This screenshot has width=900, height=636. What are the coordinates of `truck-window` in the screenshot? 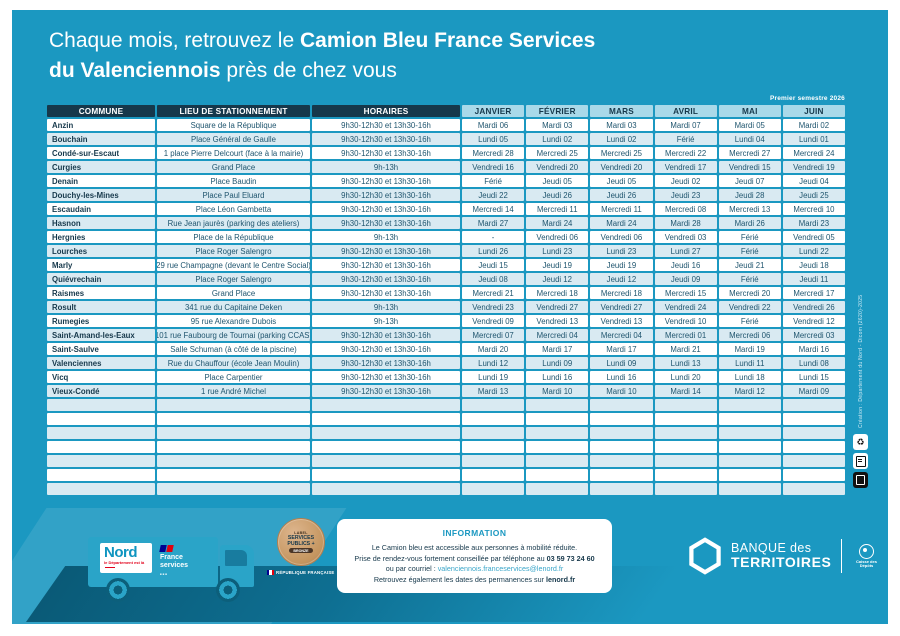 It's located at (236, 558).